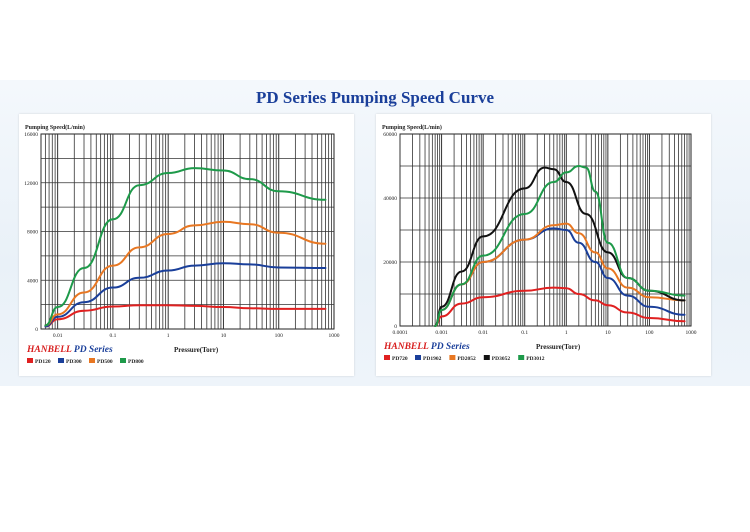 The image size is (750, 532). I want to click on y-tick-label: 40000, so click(390, 199).